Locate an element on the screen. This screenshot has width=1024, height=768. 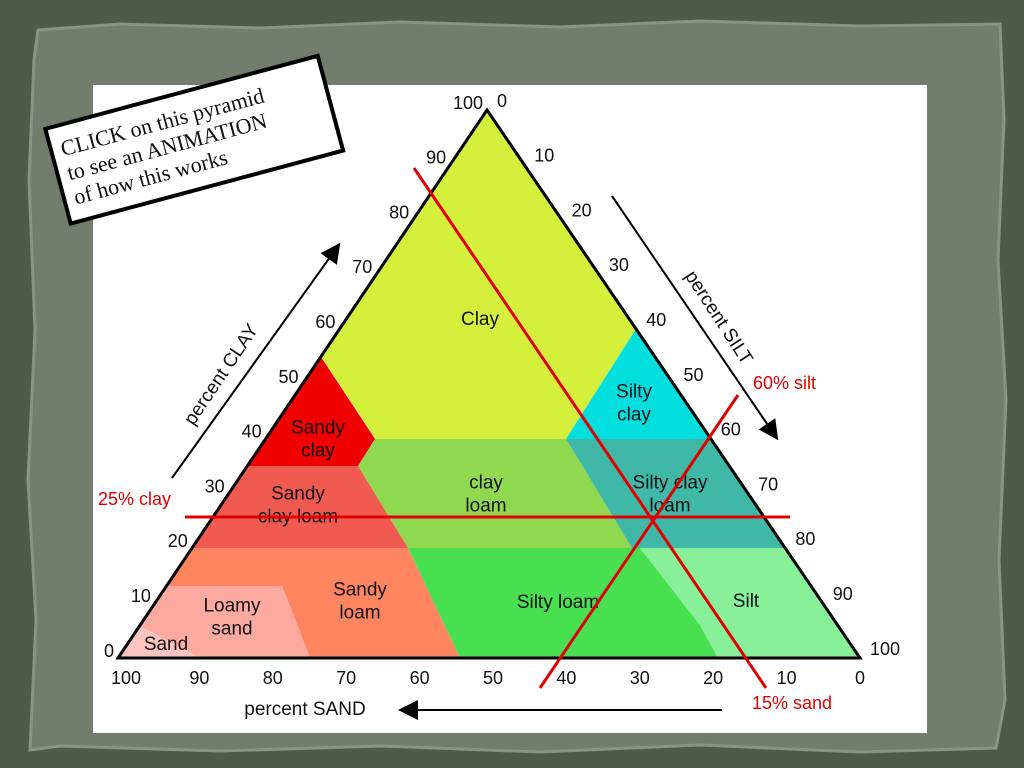
sand-annotation: 15% sand is located at coordinates (792, 703).